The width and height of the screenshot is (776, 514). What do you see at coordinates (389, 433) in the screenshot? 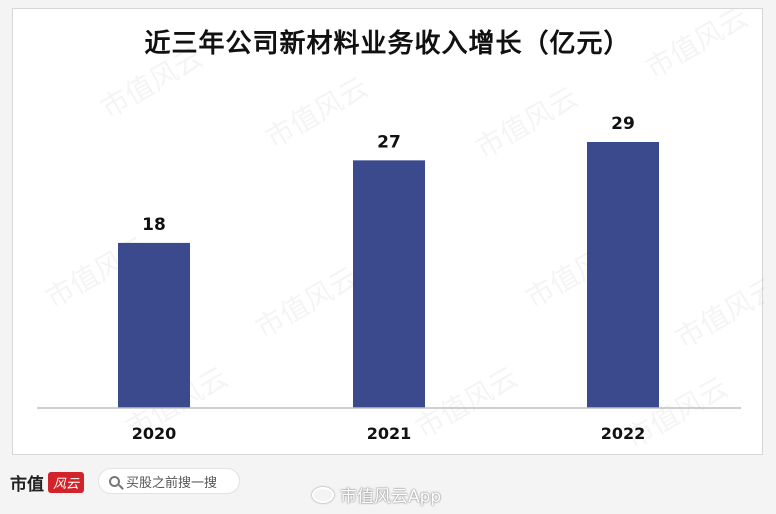
I see `x-tick-label-2021: 2021` at bounding box center [389, 433].